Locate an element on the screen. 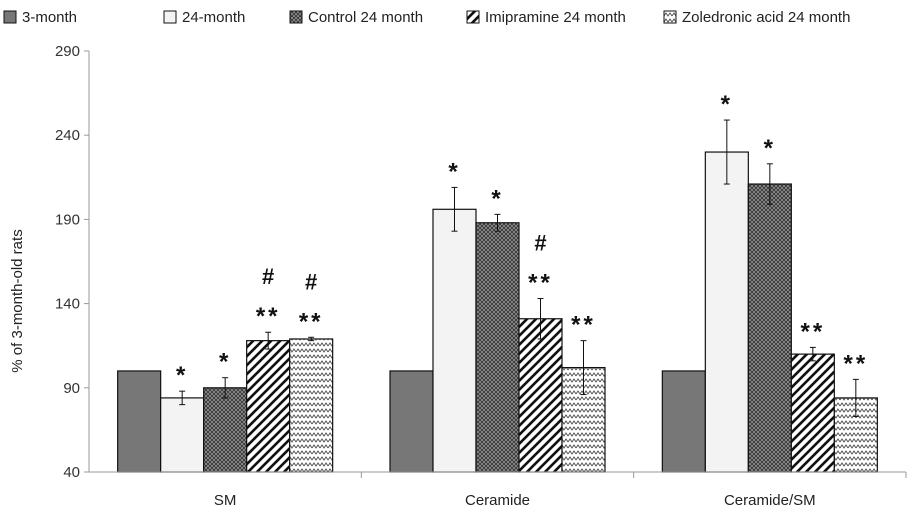  x-axis: SM Ceramide Ceramide/SM is located at coordinates (498, 490).